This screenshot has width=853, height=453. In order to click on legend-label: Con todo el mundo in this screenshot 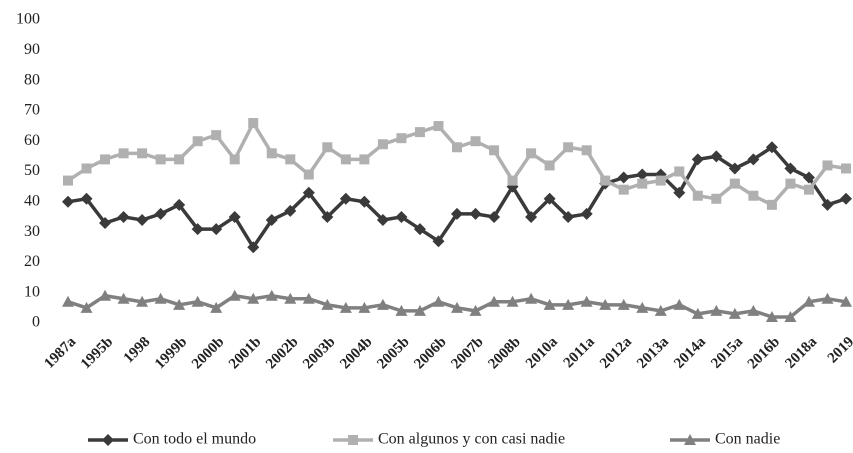, I will do `click(194, 439)`.